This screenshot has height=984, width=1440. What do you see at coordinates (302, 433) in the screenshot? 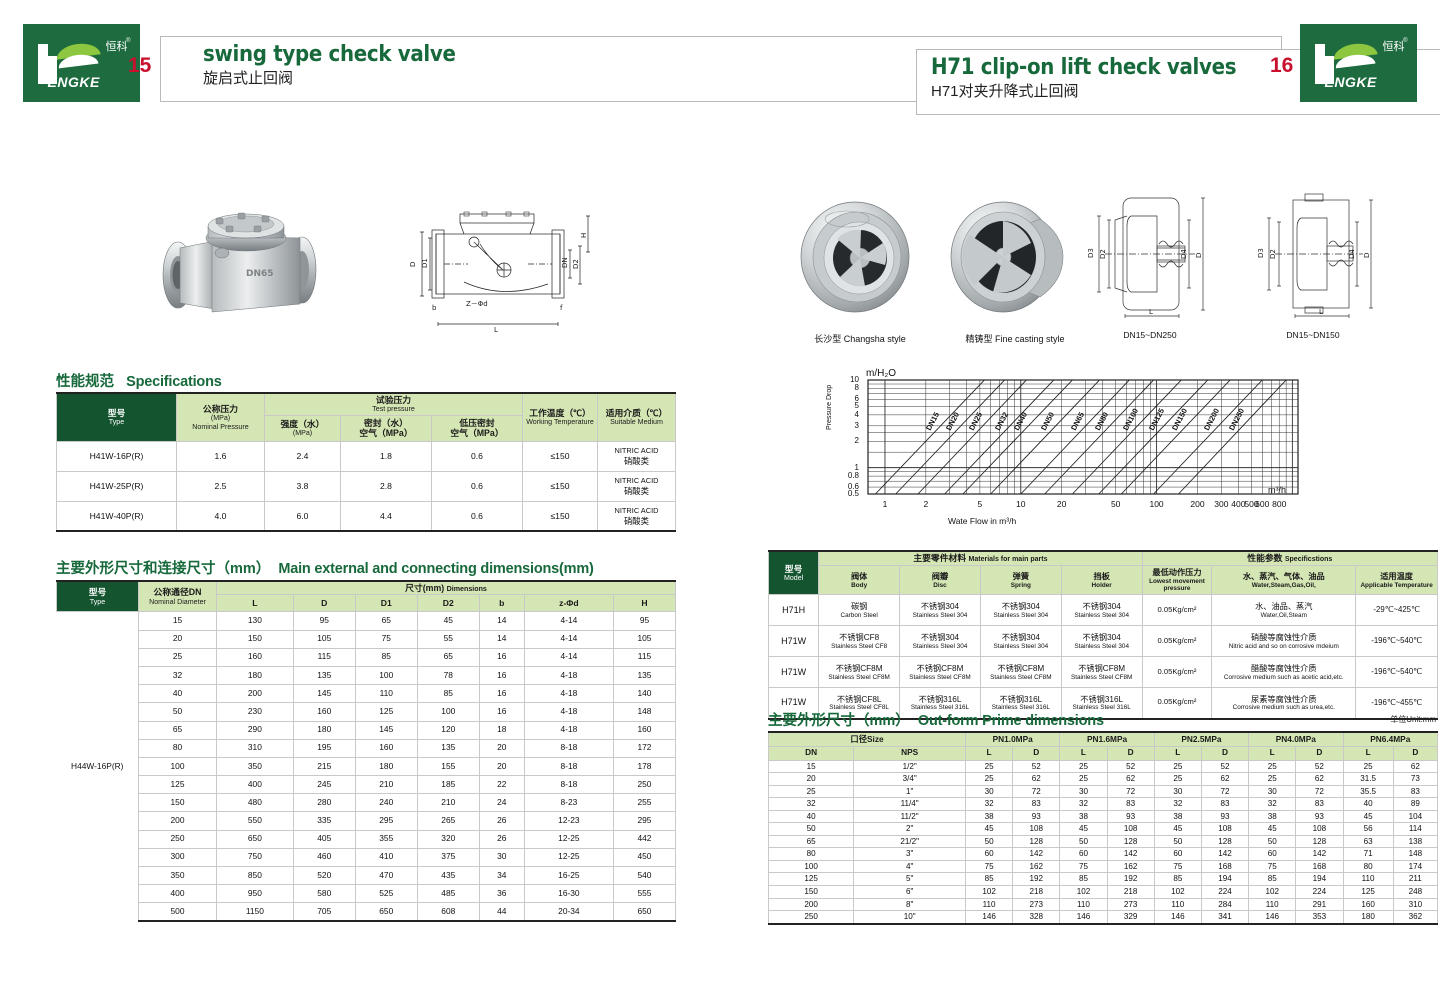
I see `hdr-strength-unit: (MPa)` at bounding box center [302, 433].